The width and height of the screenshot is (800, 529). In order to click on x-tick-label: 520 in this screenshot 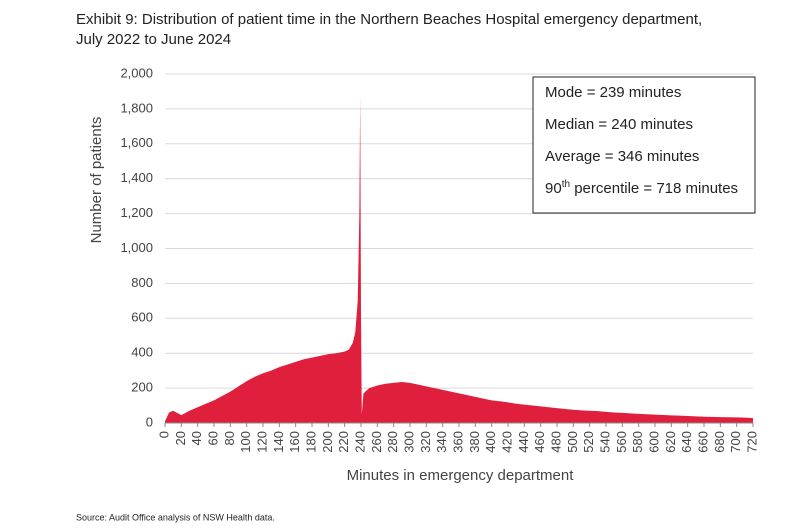, I will do `click(588, 442)`.